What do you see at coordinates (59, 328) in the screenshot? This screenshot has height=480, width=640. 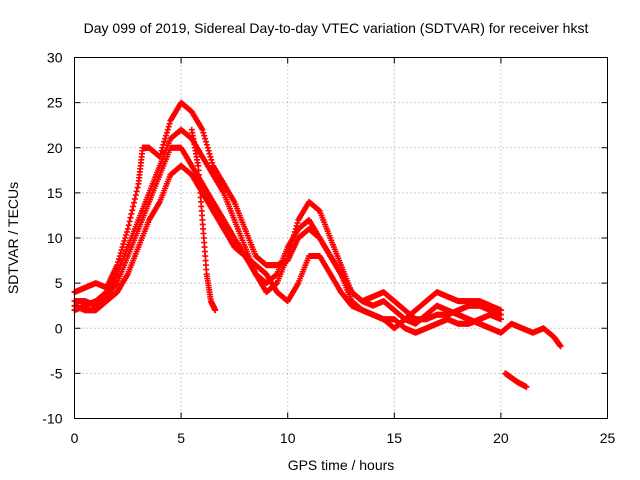 I see `y-tick-label: 0` at bounding box center [59, 328].